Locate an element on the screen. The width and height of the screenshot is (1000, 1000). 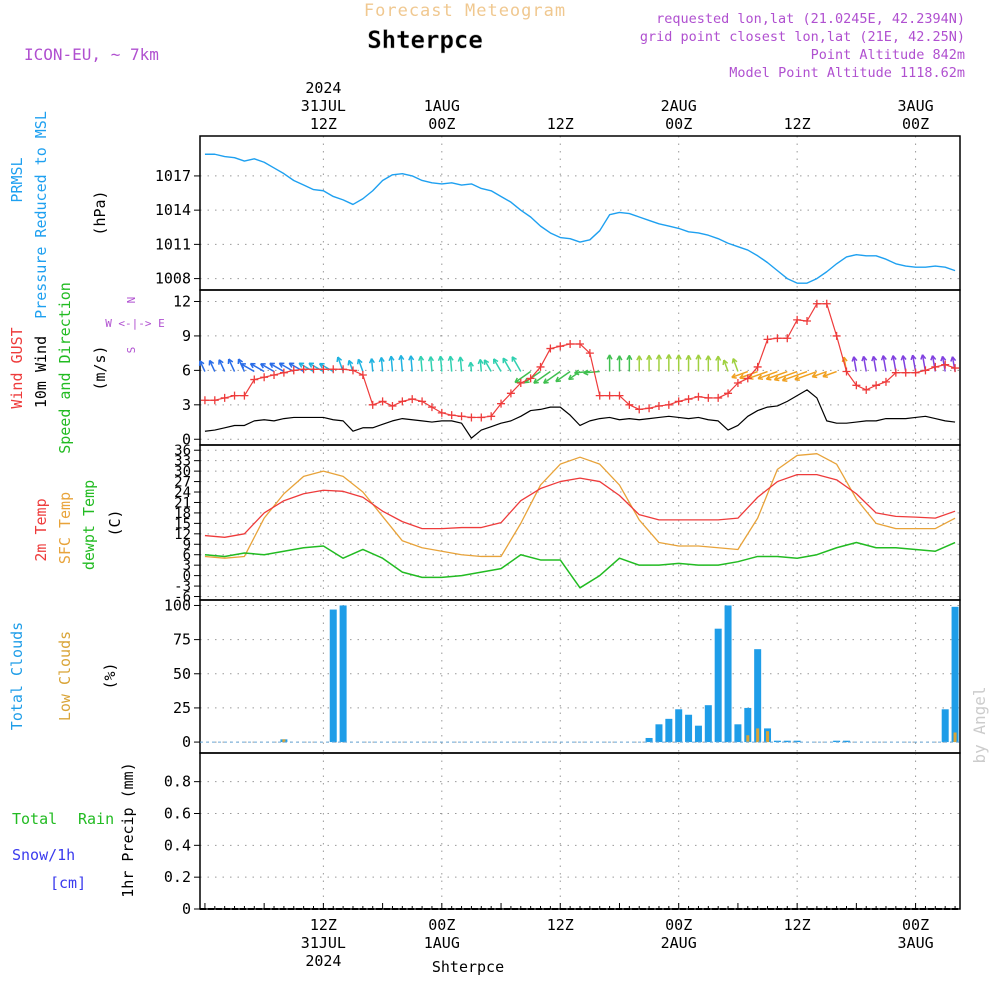
temperature-frame is located at coordinates (580, 522).